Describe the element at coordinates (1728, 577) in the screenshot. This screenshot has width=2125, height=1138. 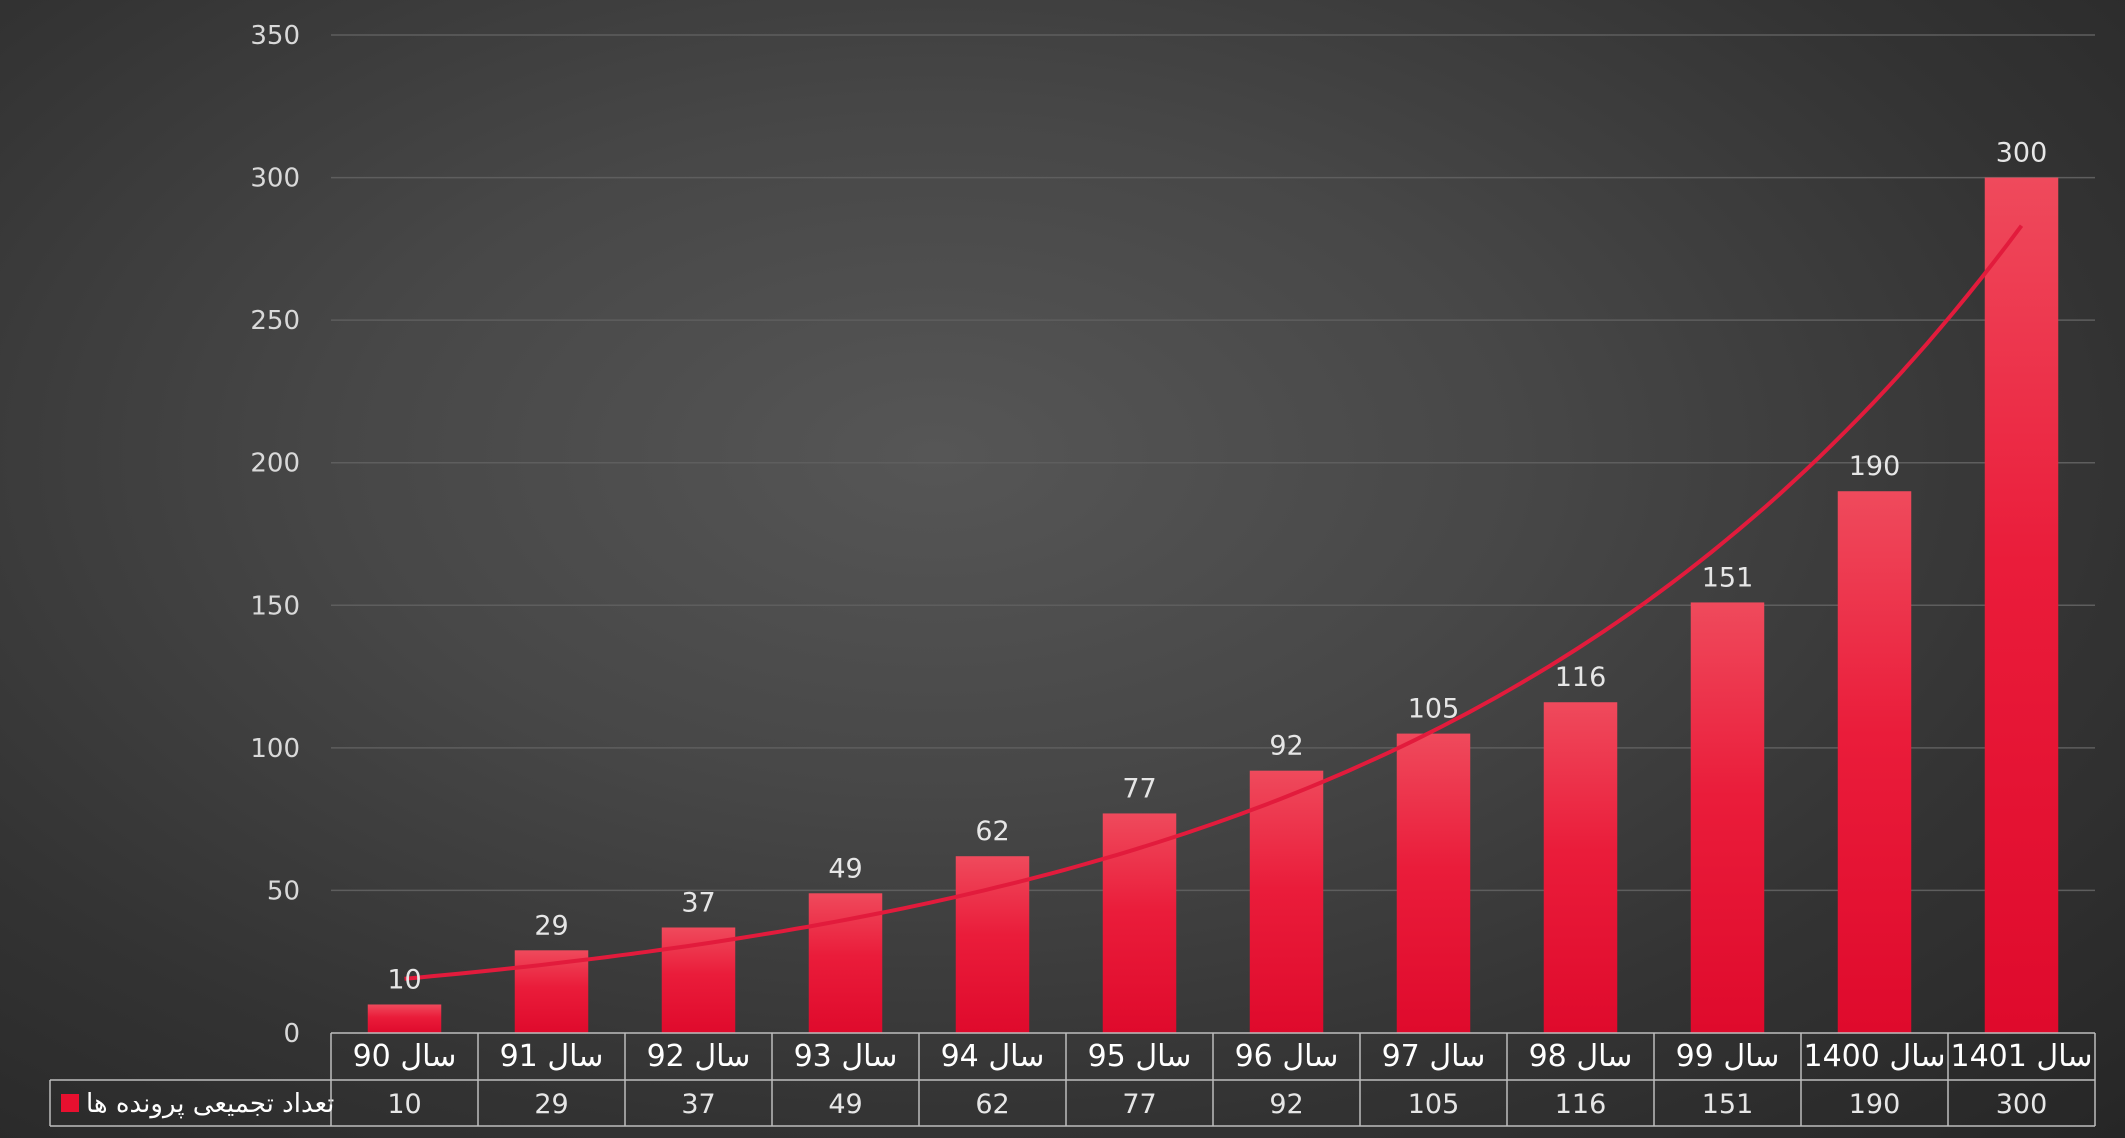
I see `data-label: 151` at that location.